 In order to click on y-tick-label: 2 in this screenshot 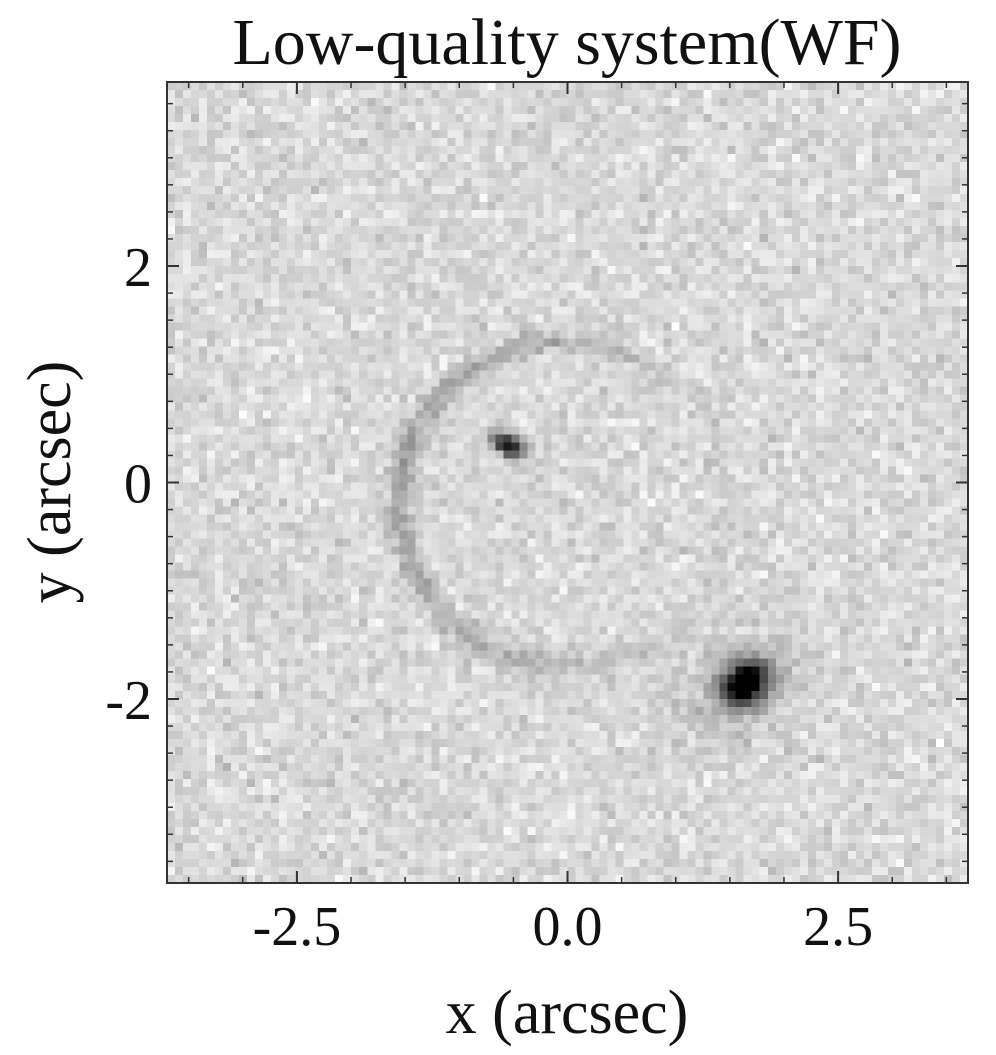, I will do `click(138, 268)`.